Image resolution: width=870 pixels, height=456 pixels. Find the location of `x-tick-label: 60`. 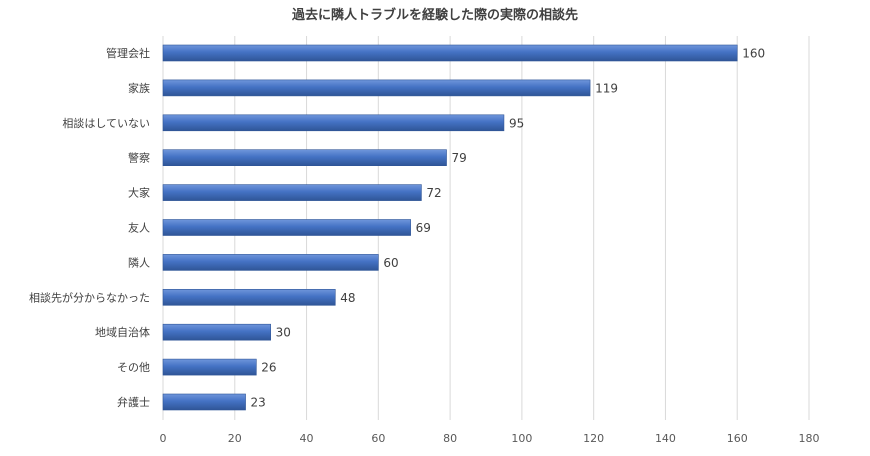

x-tick-label: 60 is located at coordinates (378, 438).